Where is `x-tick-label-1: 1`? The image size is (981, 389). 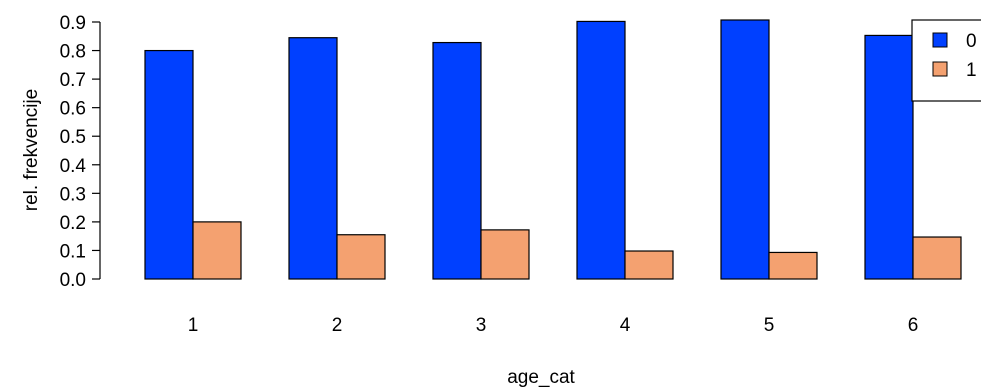
x-tick-label-1: 1 is located at coordinates (193, 325).